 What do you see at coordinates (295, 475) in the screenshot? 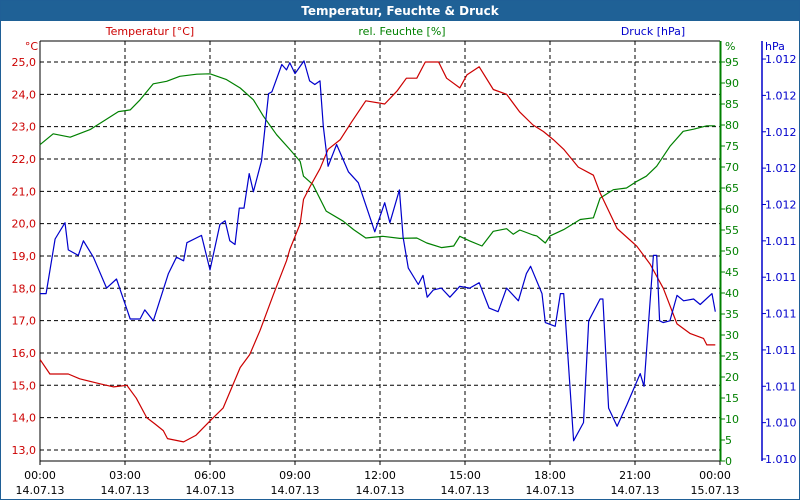
I see `x-tick-time: 09:00` at bounding box center [295, 475].